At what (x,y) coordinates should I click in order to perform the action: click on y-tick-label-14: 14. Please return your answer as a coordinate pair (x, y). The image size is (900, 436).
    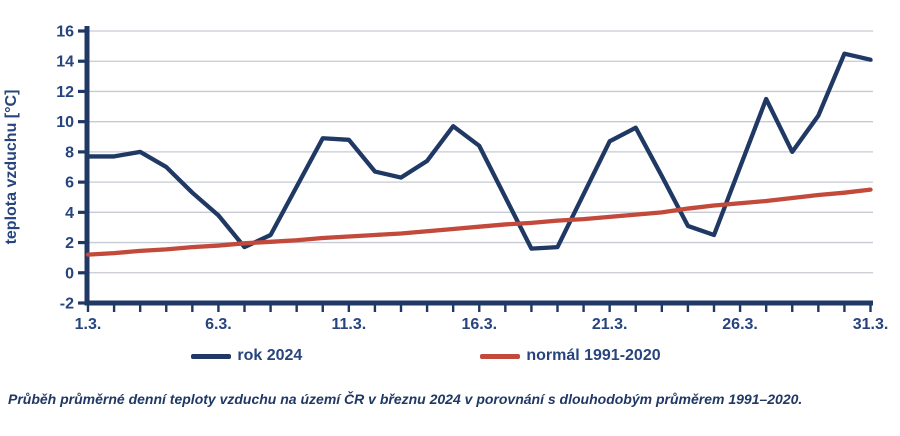
    Looking at the image, I should click on (65, 62).